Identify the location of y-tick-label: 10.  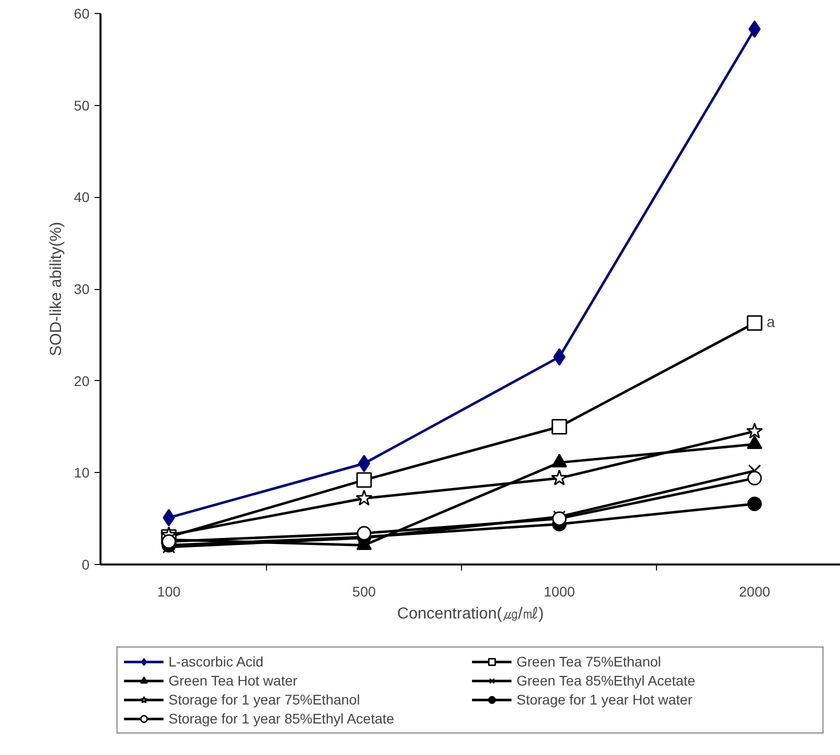
(82, 472).